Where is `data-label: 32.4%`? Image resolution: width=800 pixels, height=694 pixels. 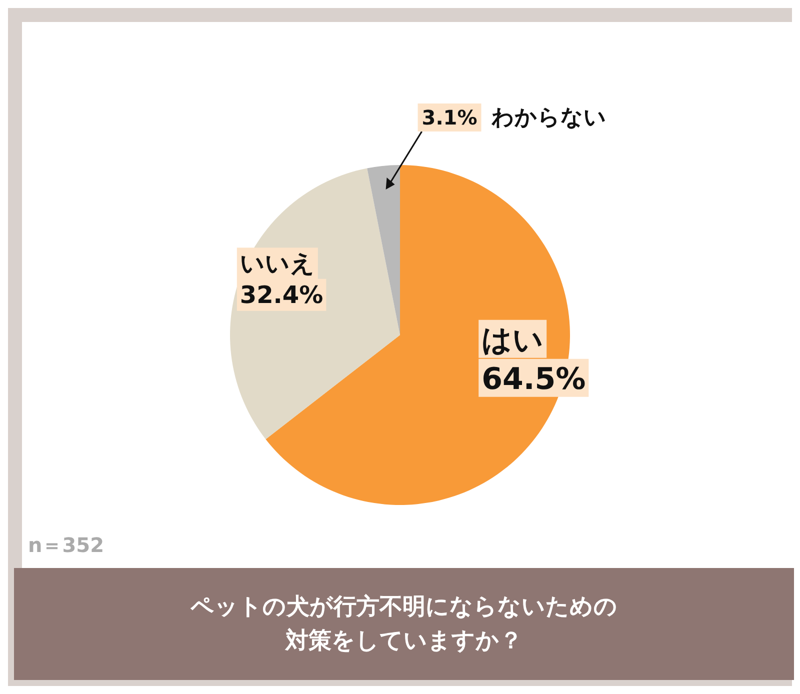 data-label: 32.4% is located at coordinates (282, 294).